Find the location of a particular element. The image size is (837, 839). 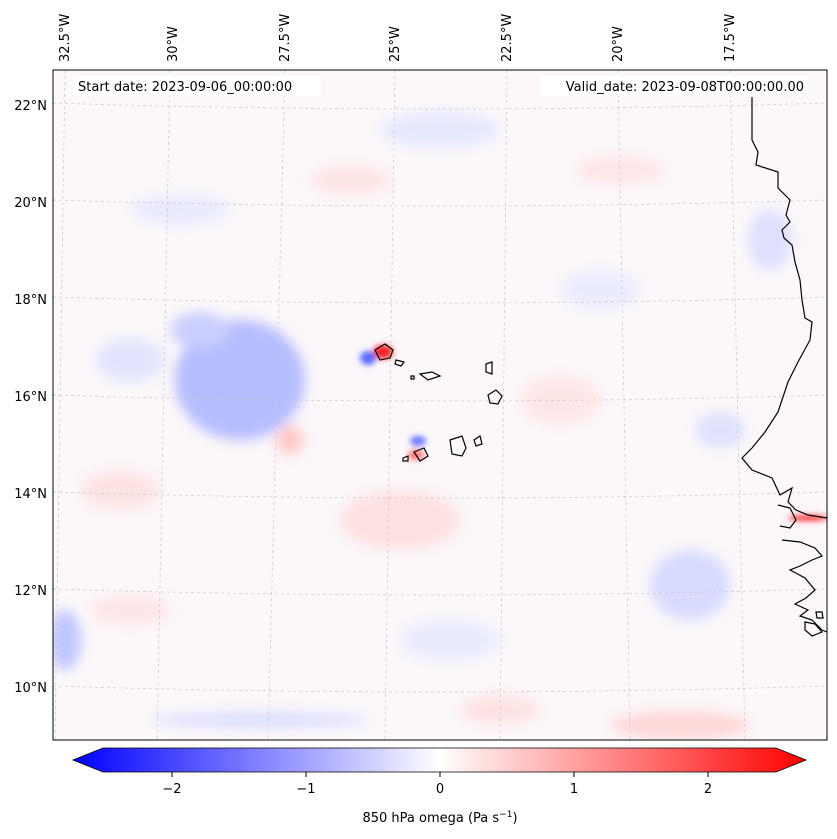

colorbar-tick-label: 0 is located at coordinates (440, 789).